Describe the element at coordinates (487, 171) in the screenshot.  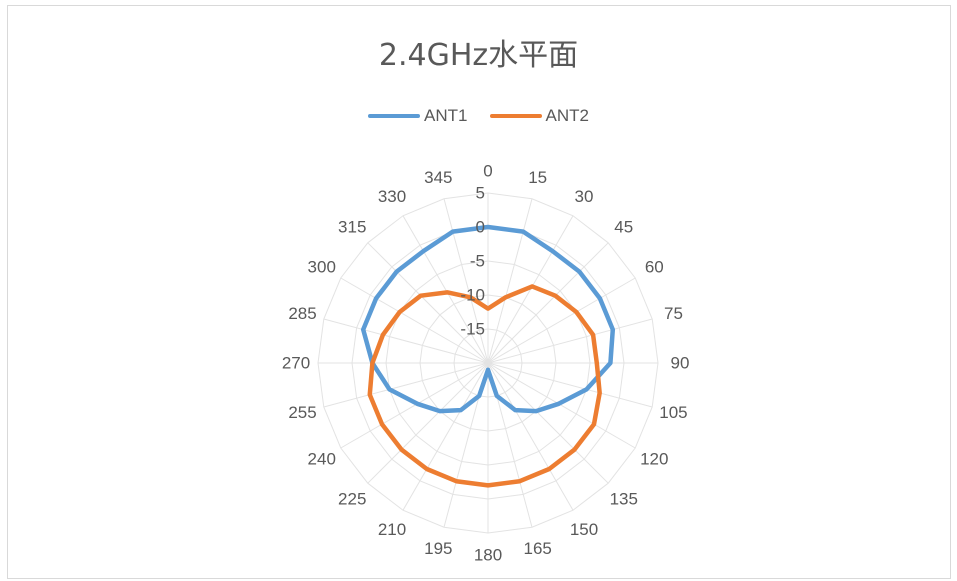
I see `angle-tick-label: 0` at that location.